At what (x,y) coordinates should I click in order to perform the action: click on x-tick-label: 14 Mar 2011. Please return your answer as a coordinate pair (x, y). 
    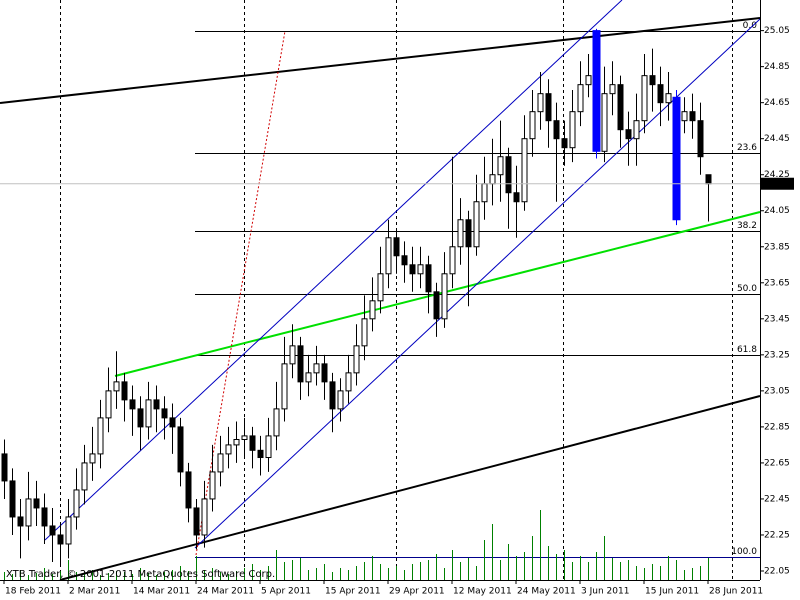
    Looking at the image, I should click on (161, 592).